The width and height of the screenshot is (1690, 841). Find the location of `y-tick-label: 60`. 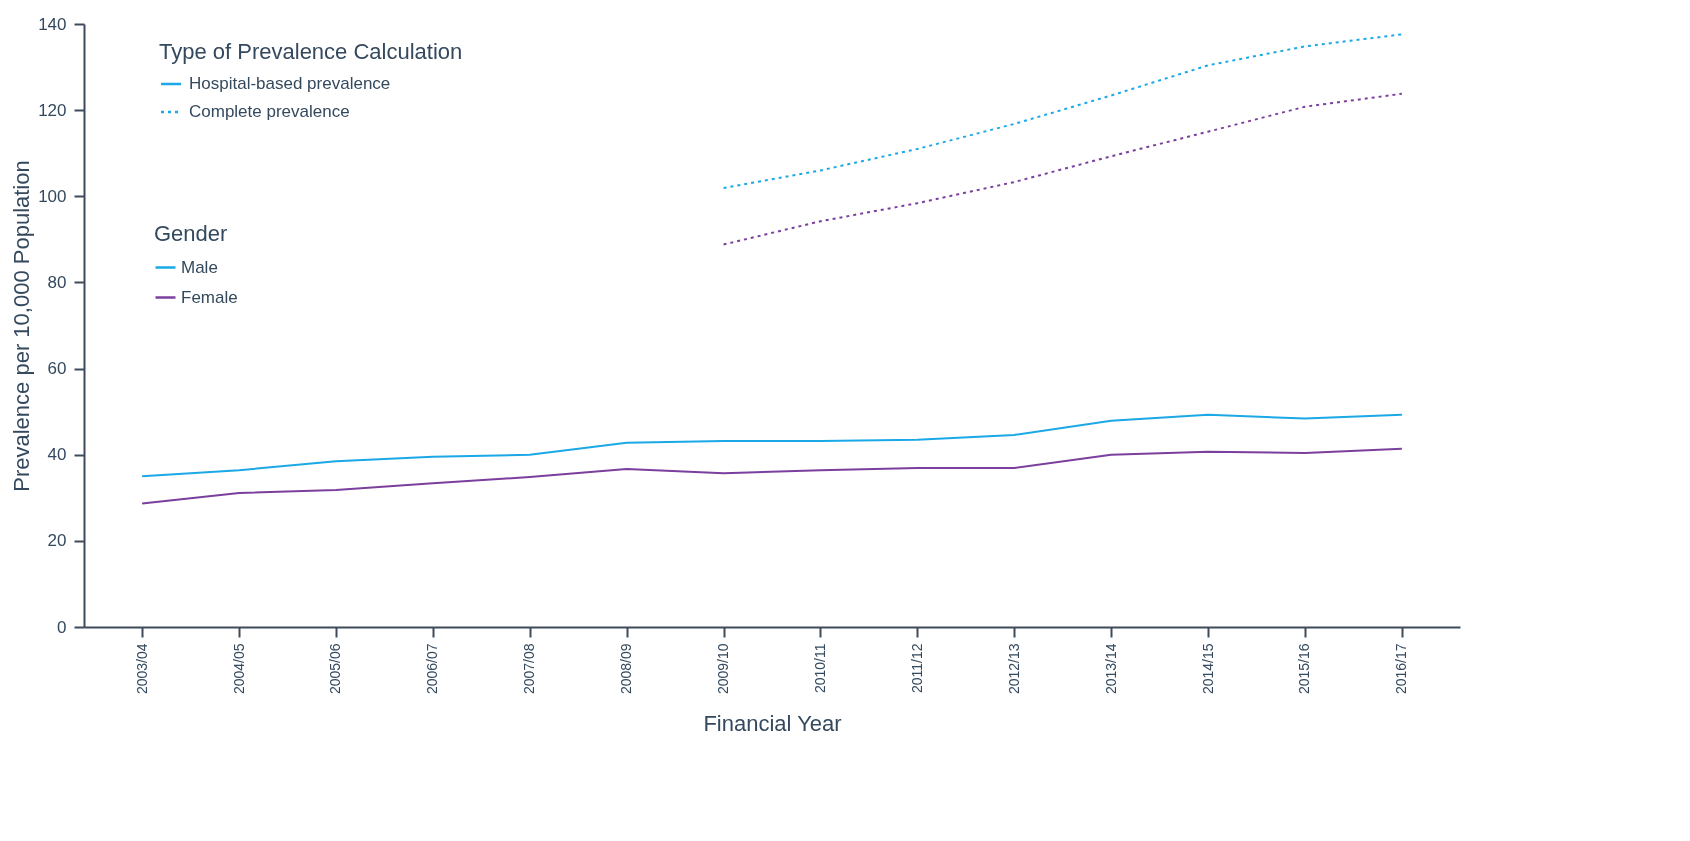

y-tick-label: 60 is located at coordinates (57, 369).